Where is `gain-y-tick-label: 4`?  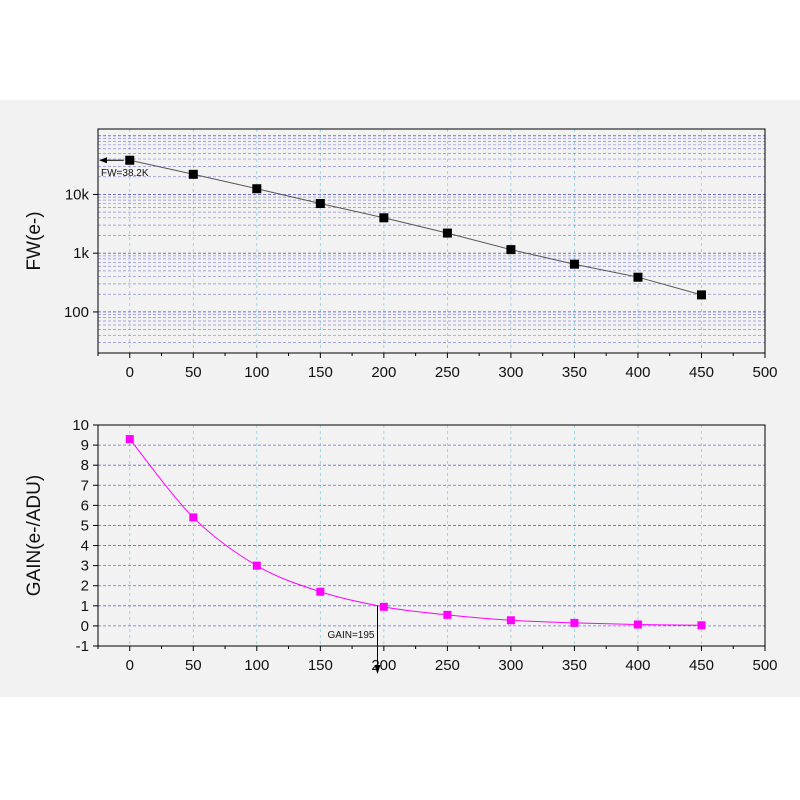 gain-y-tick-label: 4 is located at coordinates (85, 546).